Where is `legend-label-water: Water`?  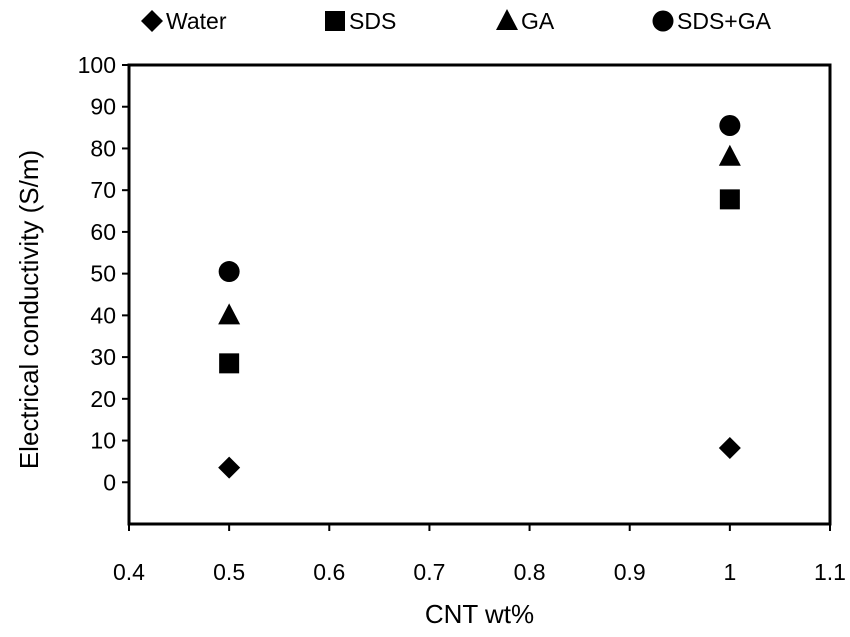
legend-label-water: Water is located at coordinates (196, 21).